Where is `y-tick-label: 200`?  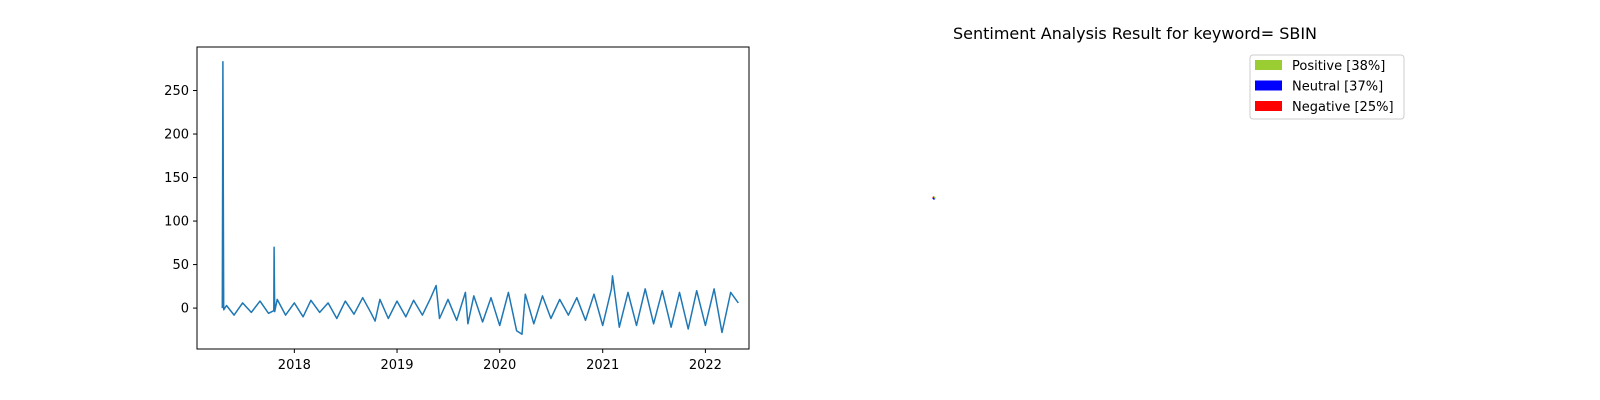
y-tick-label: 200 is located at coordinates (176, 135).